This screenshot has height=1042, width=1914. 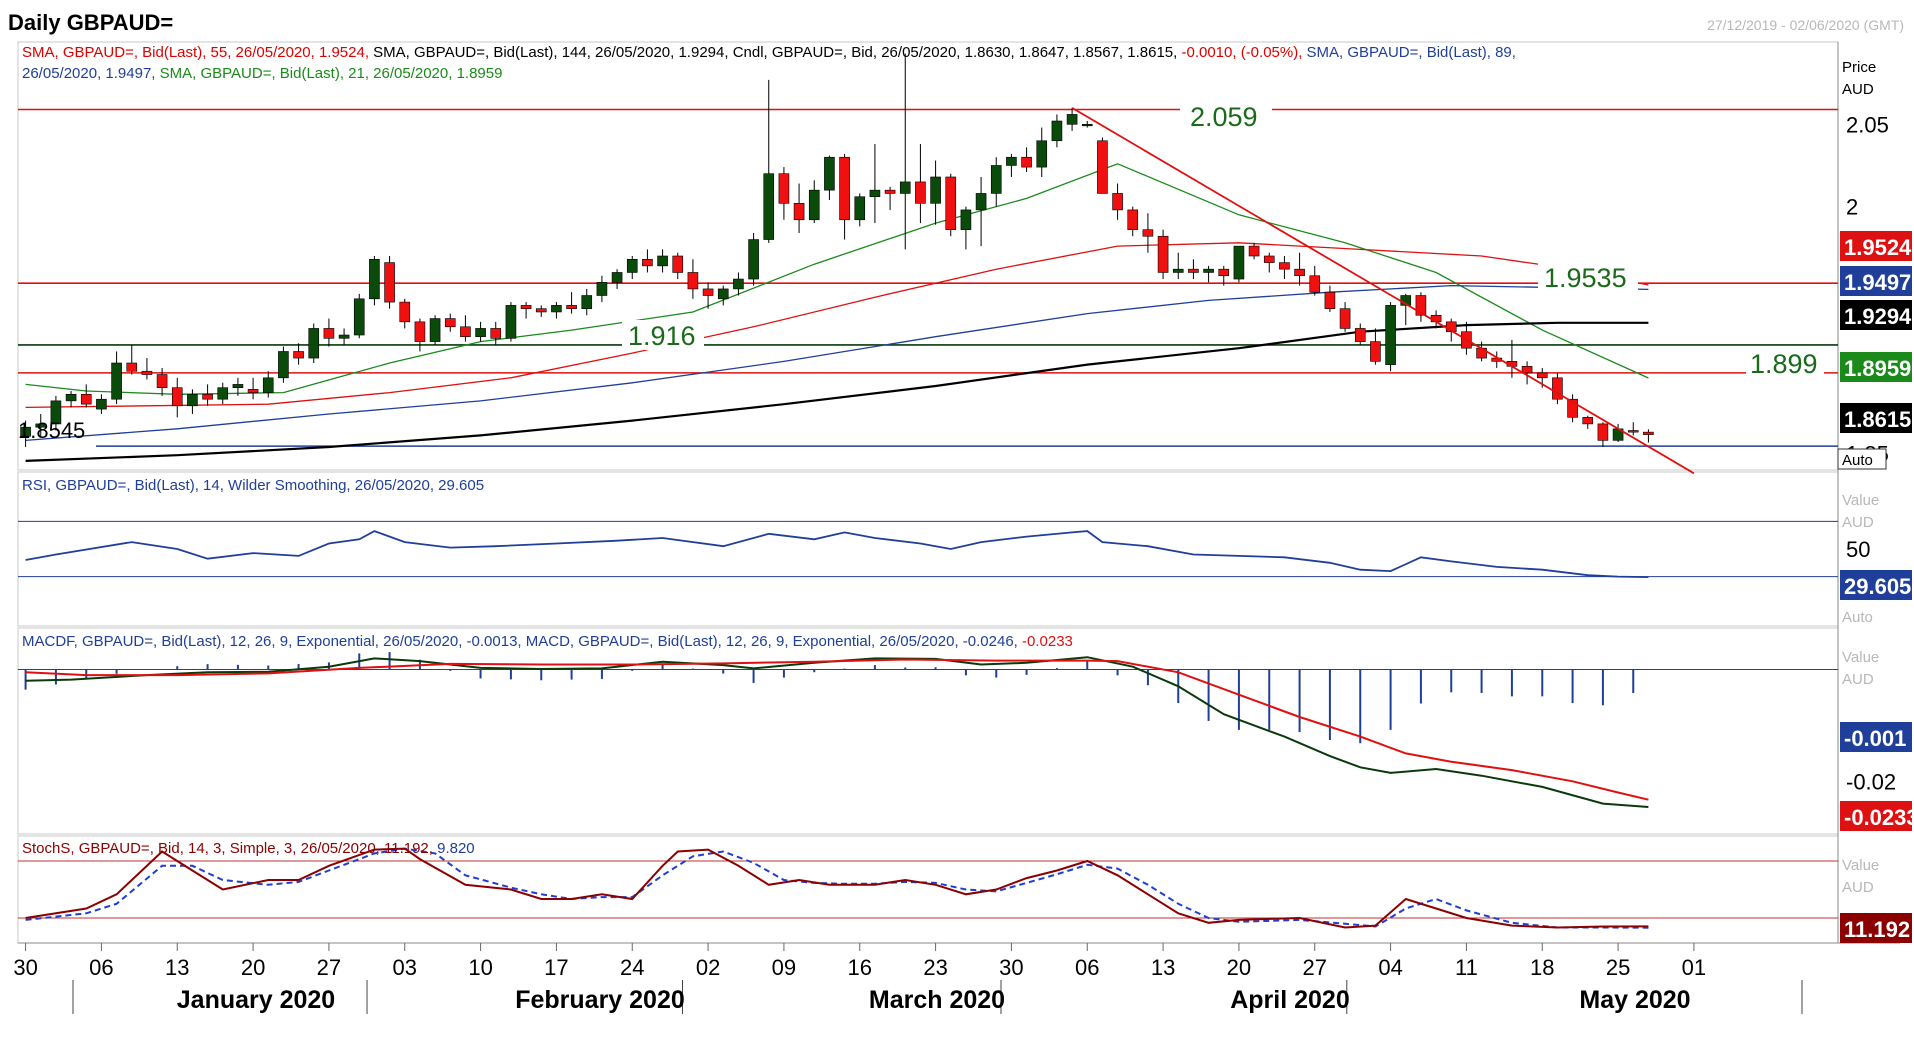 I want to click on auto-button, so click(x=1862, y=459).